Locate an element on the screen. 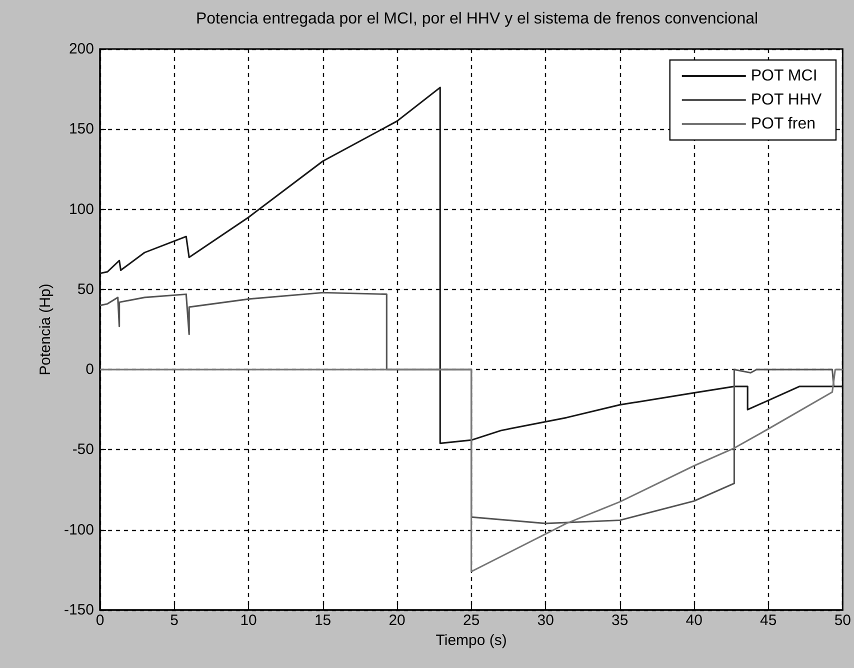 This screenshot has height=668, width=854. legend-label: POT MCI is located at coordinates (784, 76).